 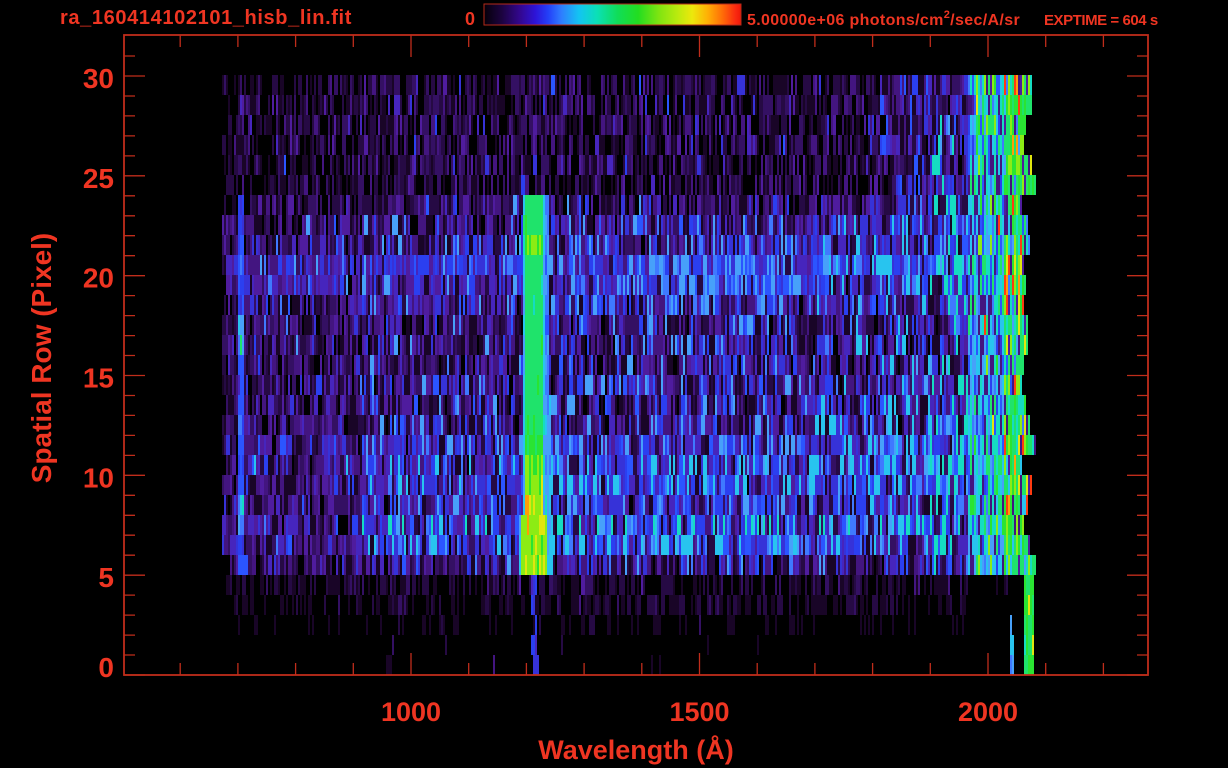 I want to click on svg-text: 1500, so click(x=699, y=712).